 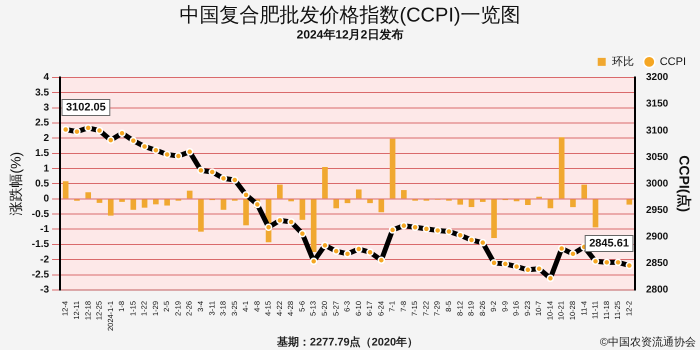 What do you see at coordinates (42, 92) in the screenshot?
I see `y-tick-label: 3.5` at bounding box center [42, 92].